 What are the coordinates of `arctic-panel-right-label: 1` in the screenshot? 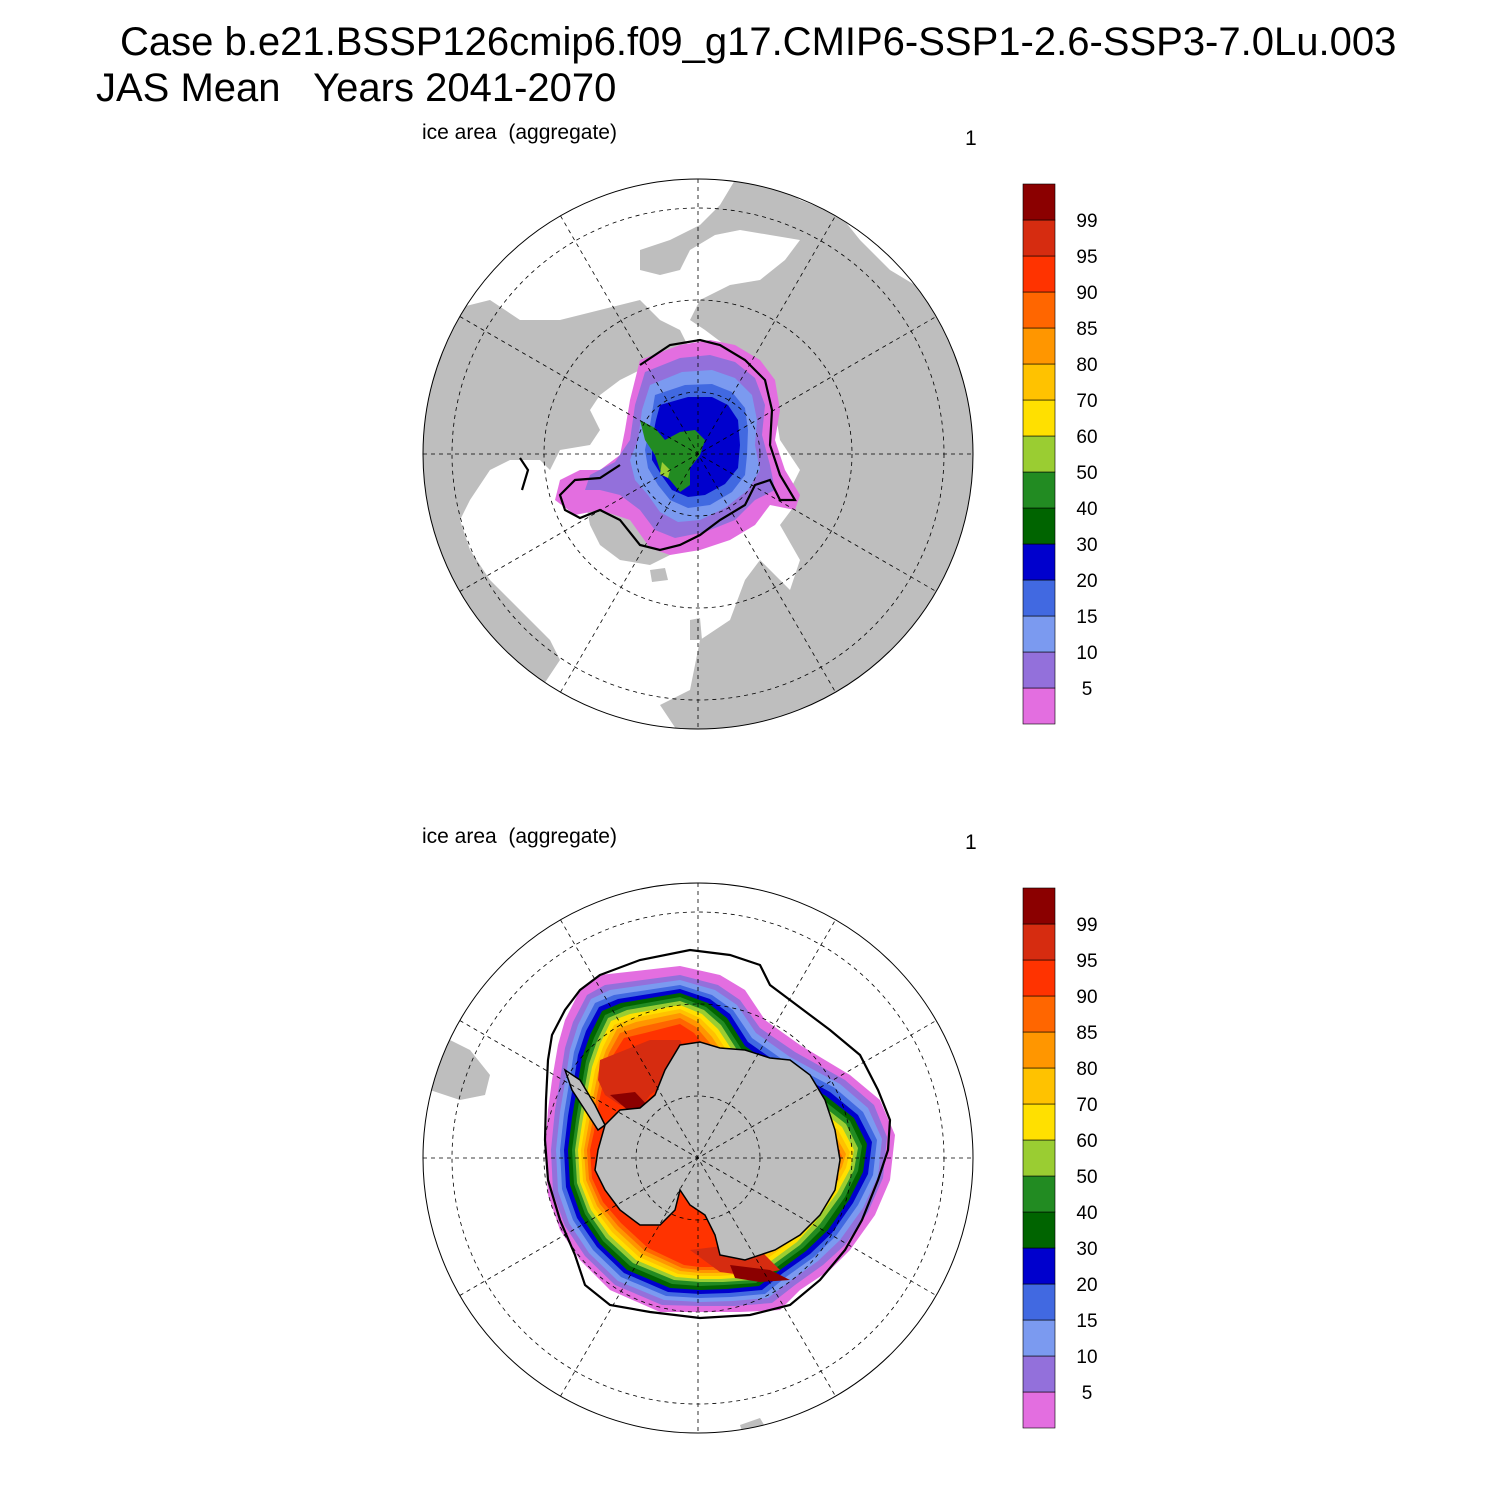 It's located at (971, 138).